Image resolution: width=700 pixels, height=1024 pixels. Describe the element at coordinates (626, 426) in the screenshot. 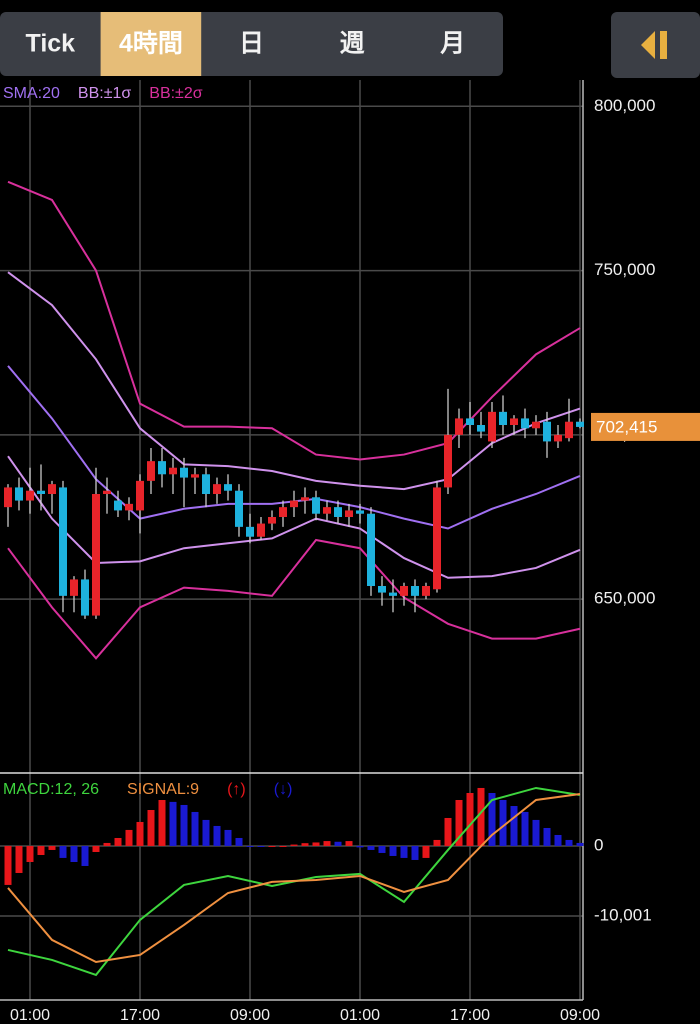

I see `last-price-label: 702,415` at that location.